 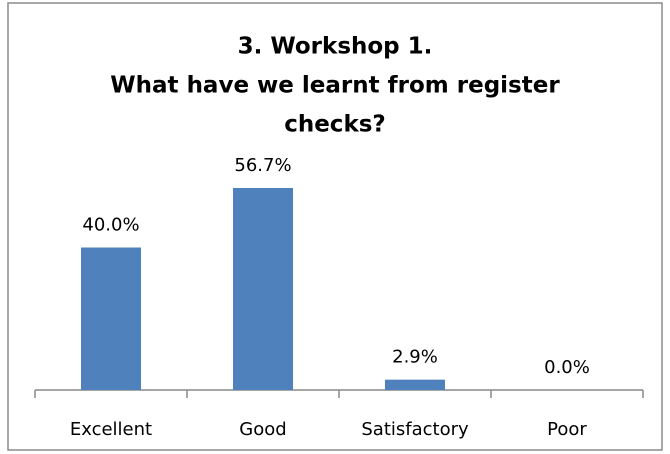 What do you see at coordinates (335, 47) in the screenshot?
I see `chart-title: 3. Workshop 1.` at bounding box center [335, 47].